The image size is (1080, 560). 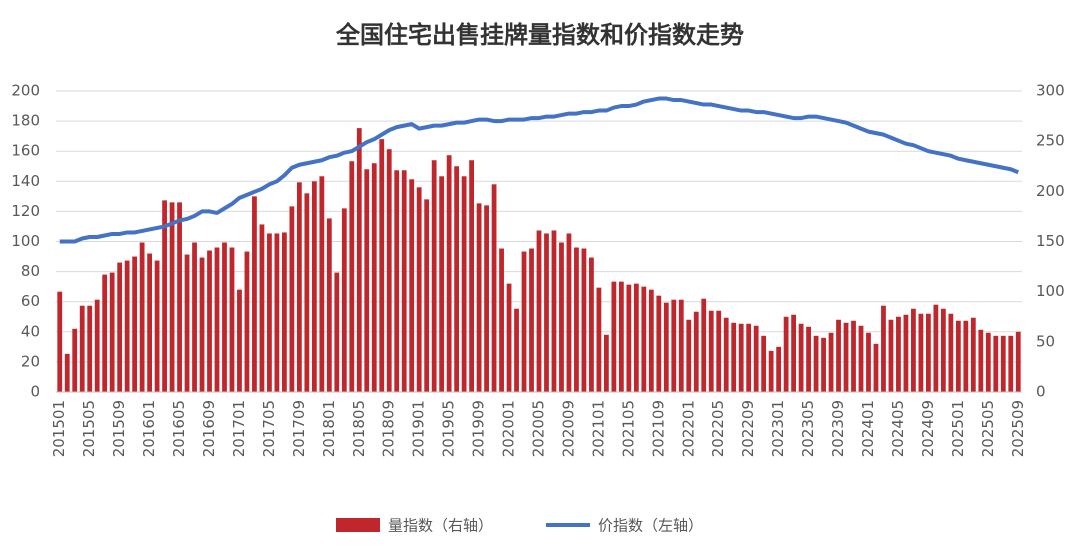 I want to click on x-tick-label: 202305, so click(x=808, y=428).